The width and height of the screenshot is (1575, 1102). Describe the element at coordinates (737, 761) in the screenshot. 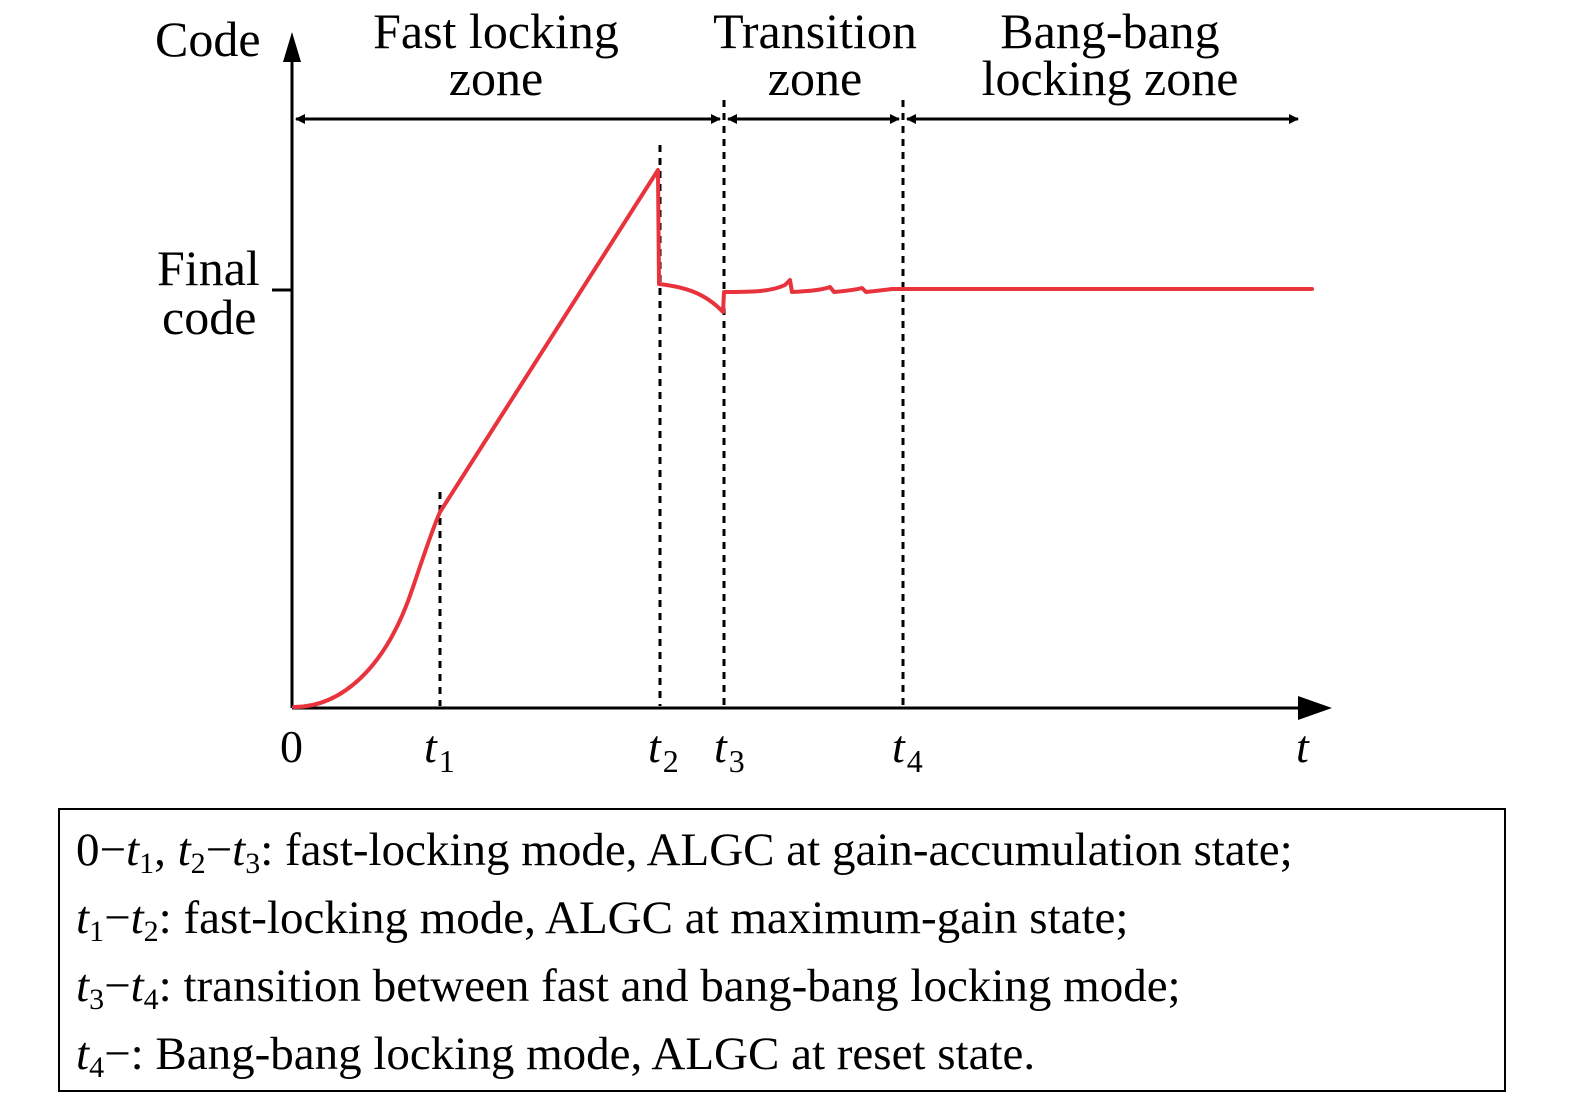

I see `t3-sub: 3` at that location.